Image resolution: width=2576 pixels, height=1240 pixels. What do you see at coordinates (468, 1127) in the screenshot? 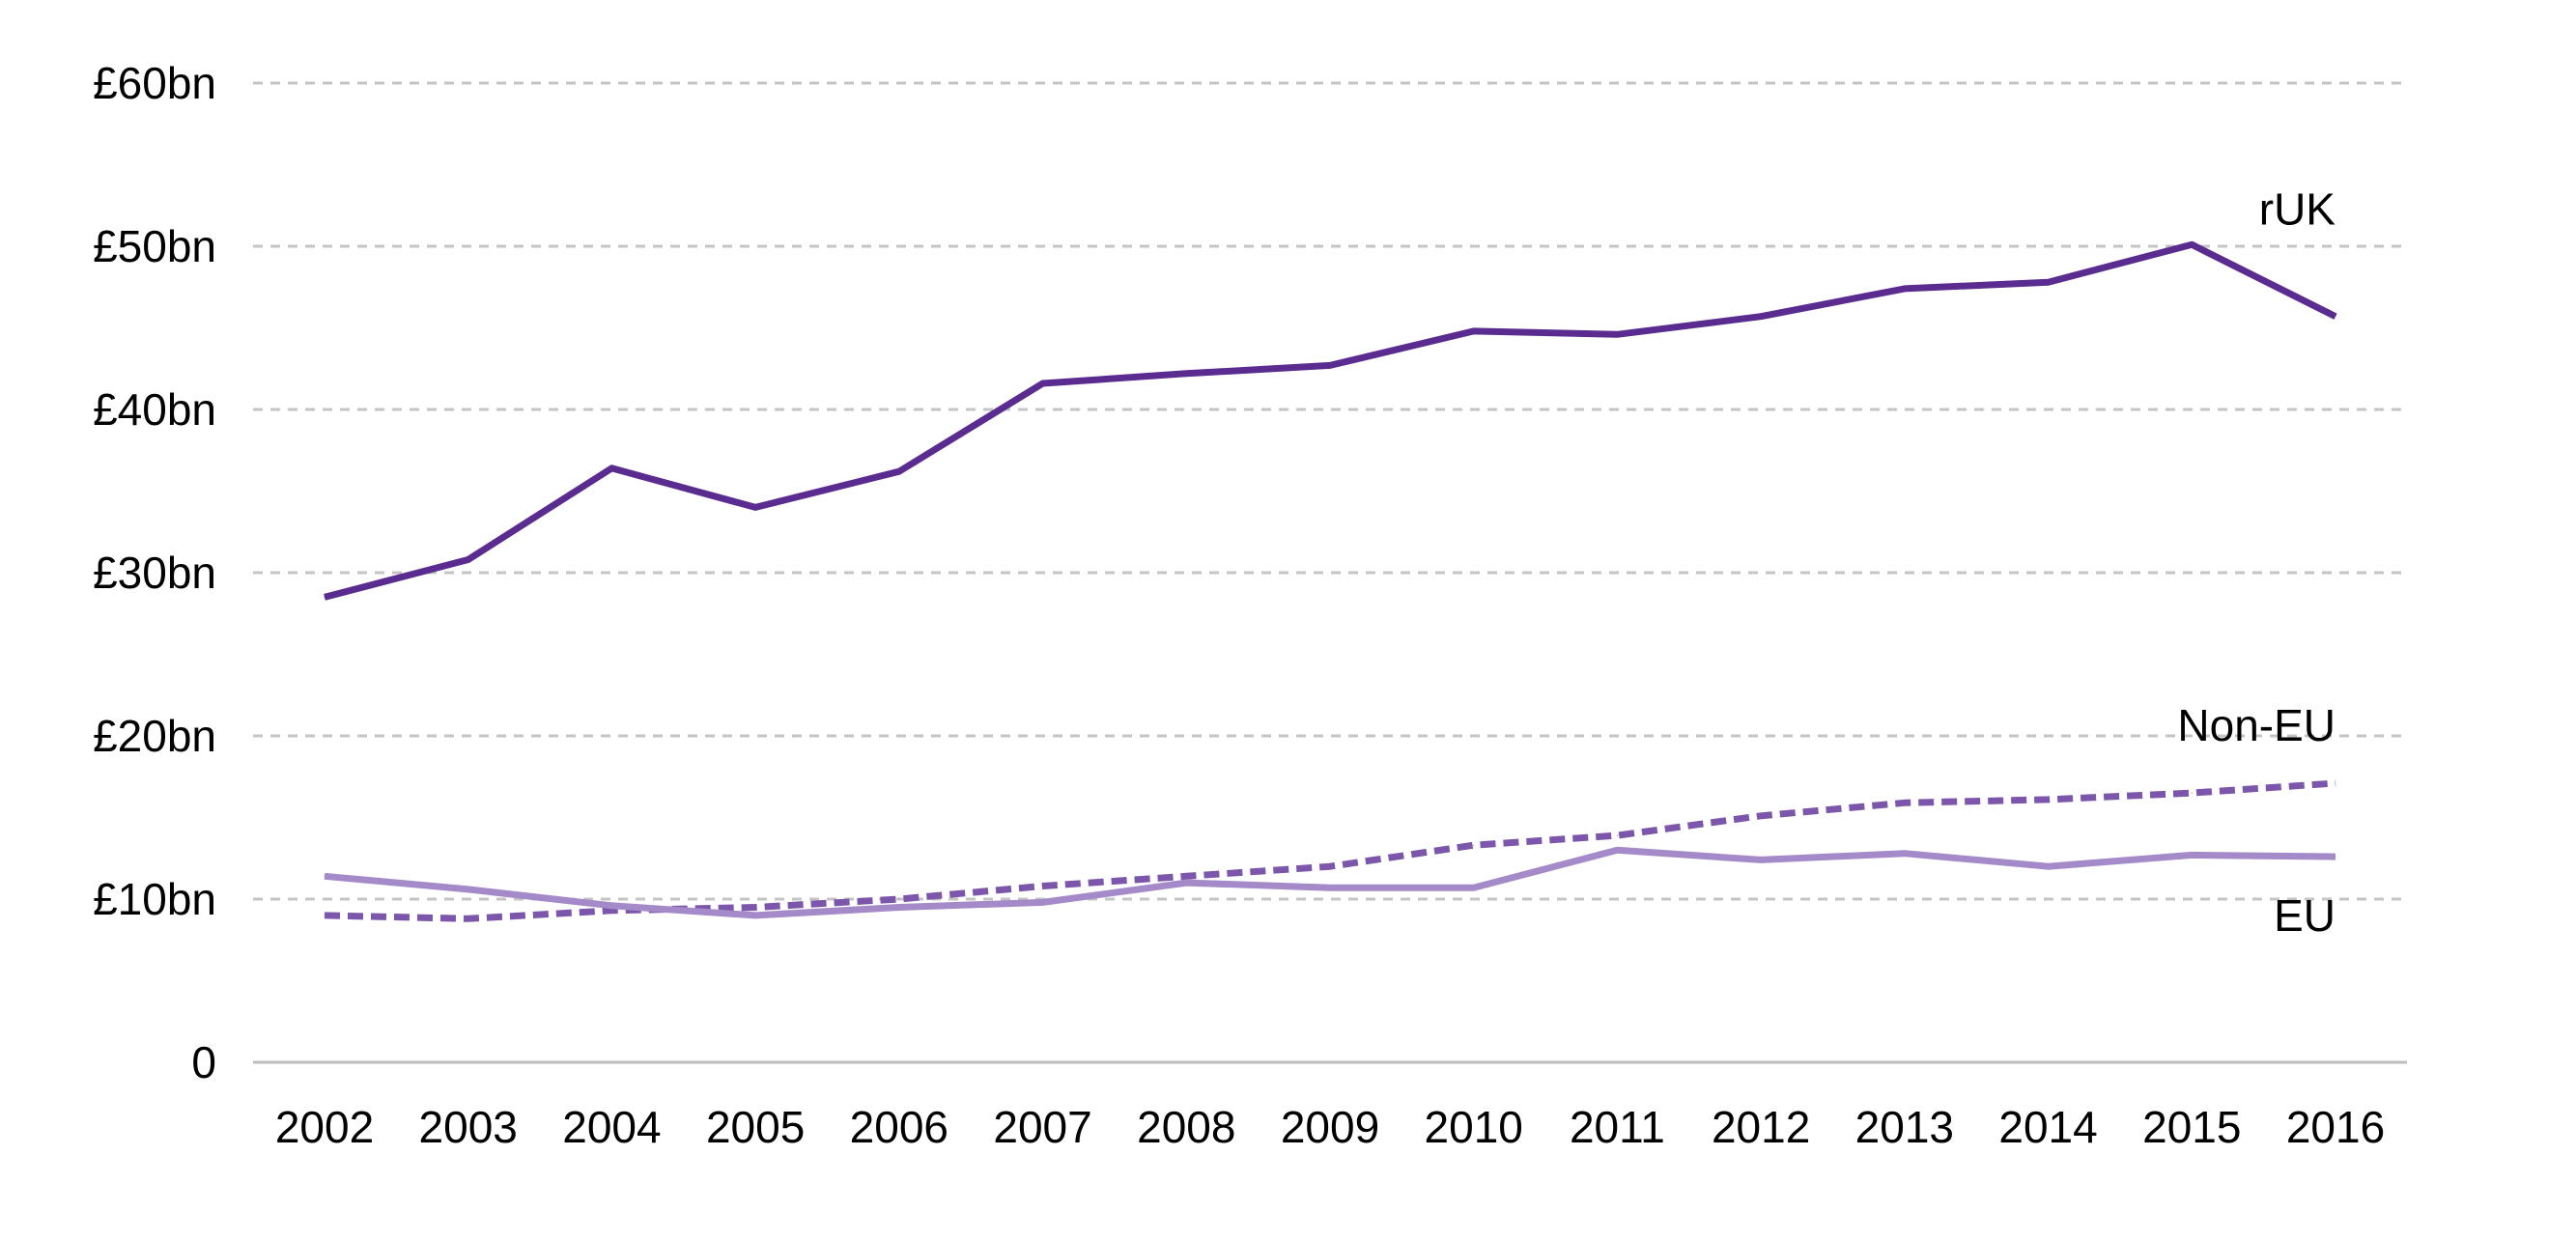
I see `x-tick-label-2003: 2003` at bounding box center [468, 1127].